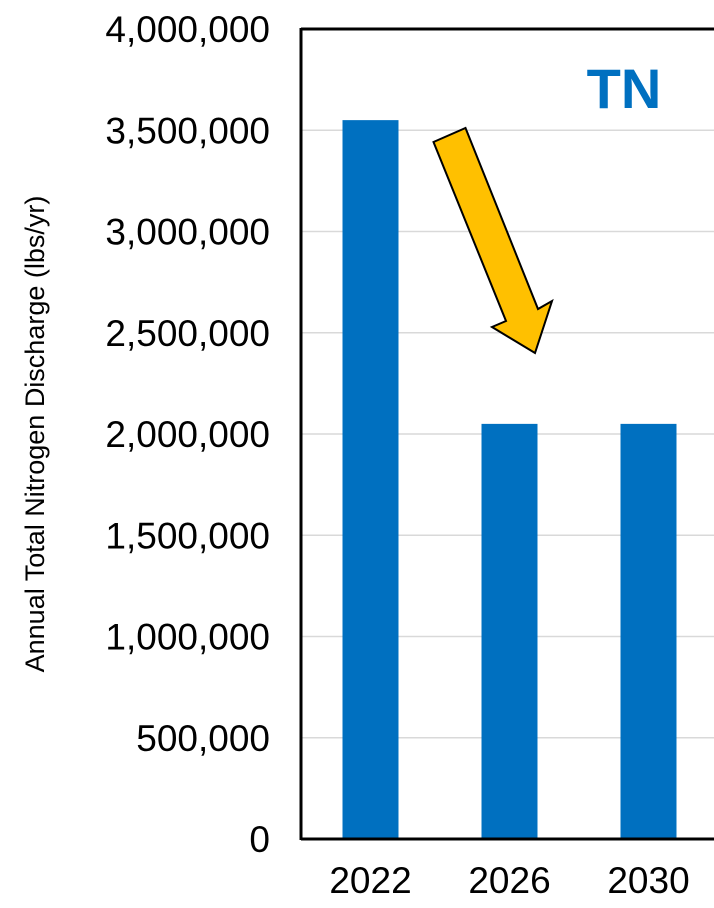 This screenshot has height=908, width=714. I want to click on bar-2026, so click(509, 631).